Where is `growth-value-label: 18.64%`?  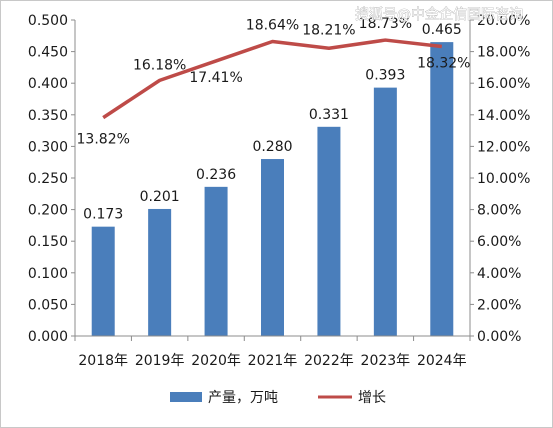 growth-value-label: 18.64% is located at coordinates (272, 25).